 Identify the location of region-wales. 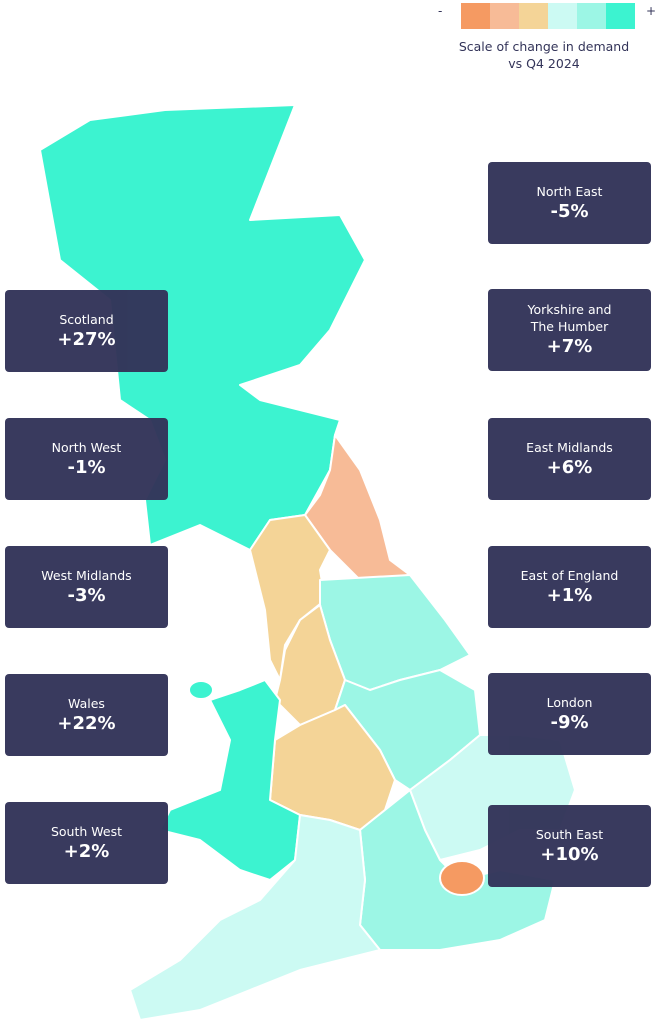
(230, 780).